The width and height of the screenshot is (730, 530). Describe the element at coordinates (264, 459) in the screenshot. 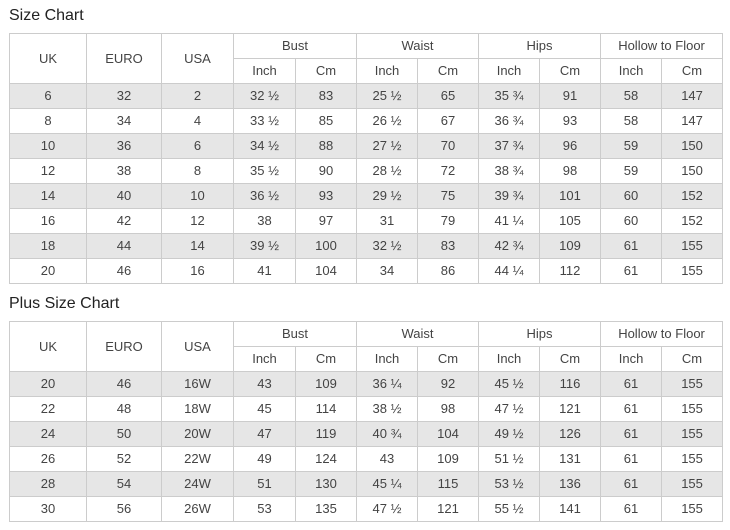

I see `table-cell: 49` at that location.